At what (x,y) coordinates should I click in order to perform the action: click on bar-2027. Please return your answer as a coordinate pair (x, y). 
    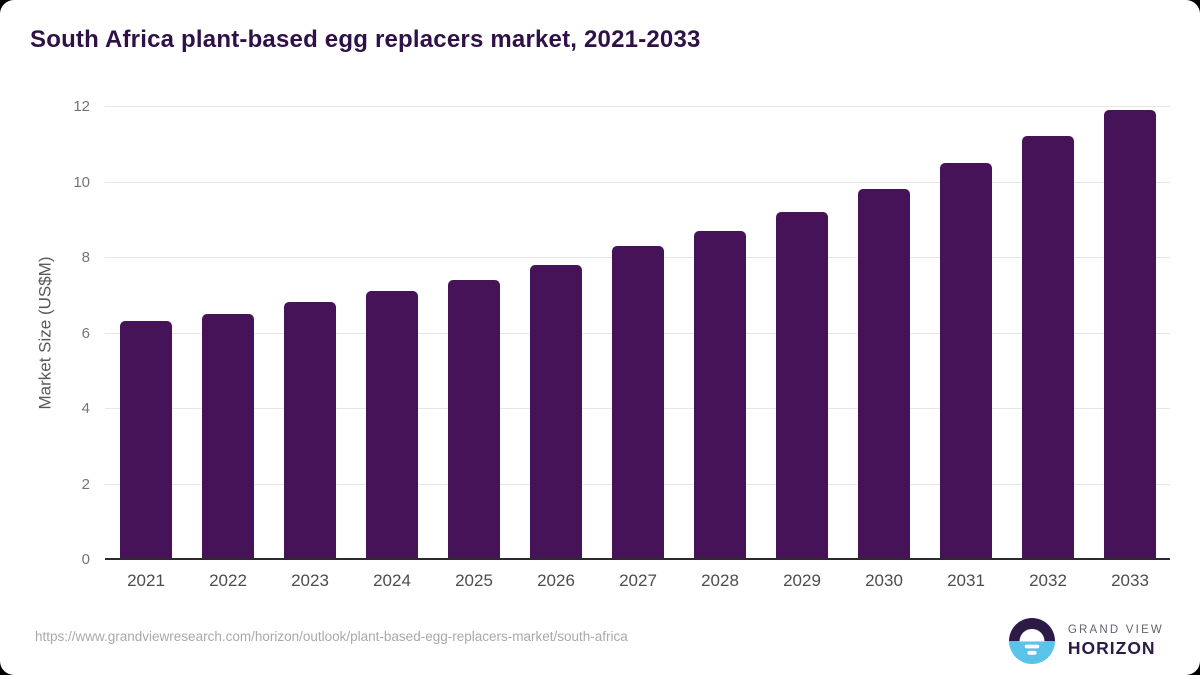
    Looking at the image, I should click on (638, 402).